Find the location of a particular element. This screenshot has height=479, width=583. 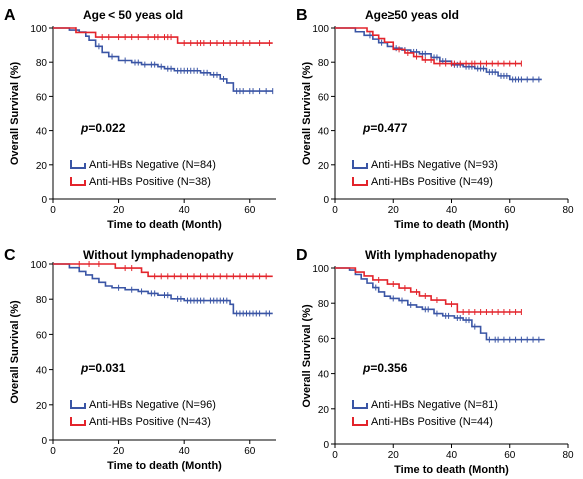

chart-title: With lymphadenopathy is located at coordinates (431, 255).